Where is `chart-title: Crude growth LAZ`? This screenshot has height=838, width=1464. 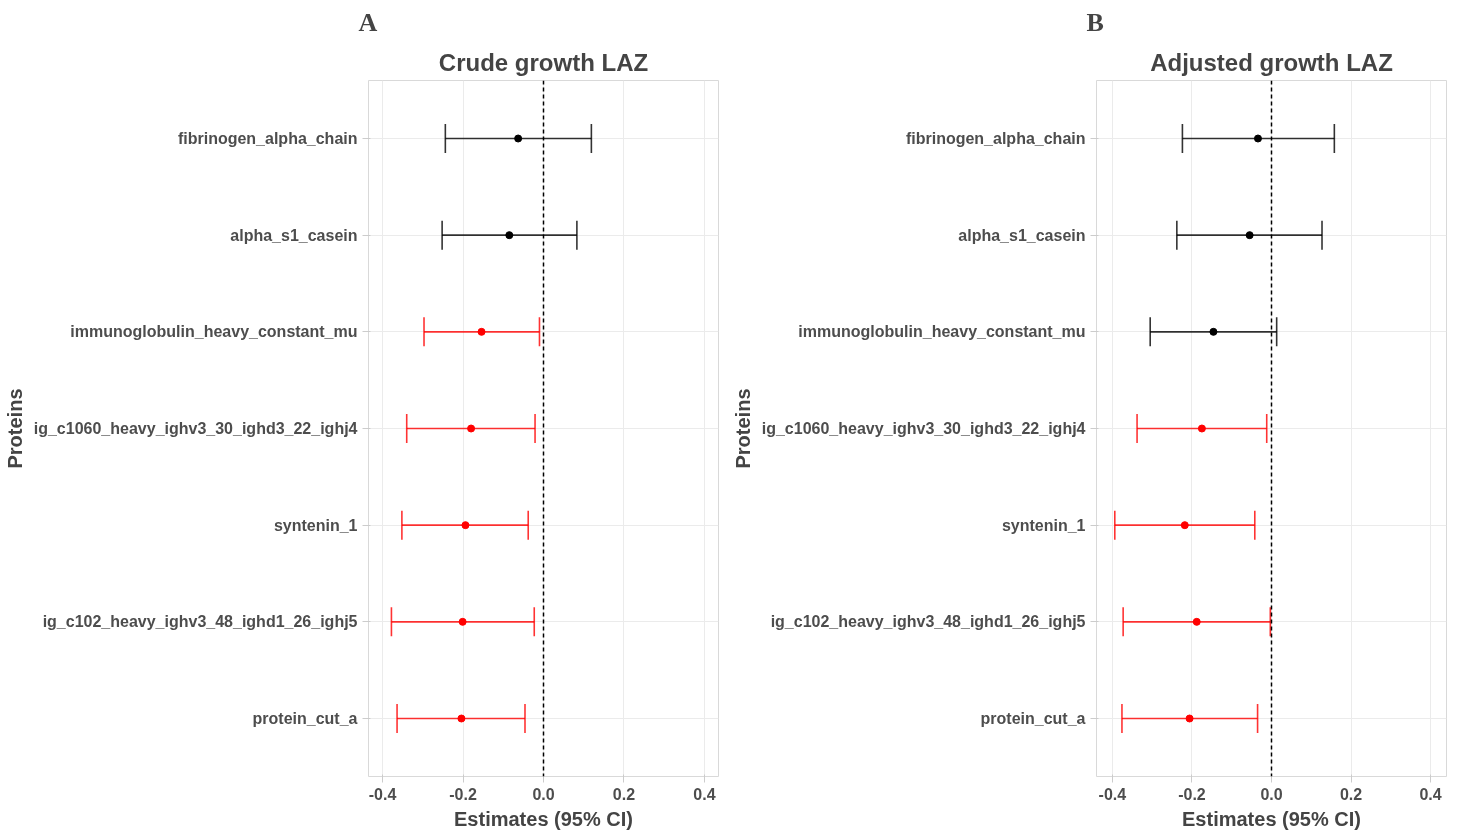 chart-title: Crude growth LAZ is located at coordinates (543, 62).